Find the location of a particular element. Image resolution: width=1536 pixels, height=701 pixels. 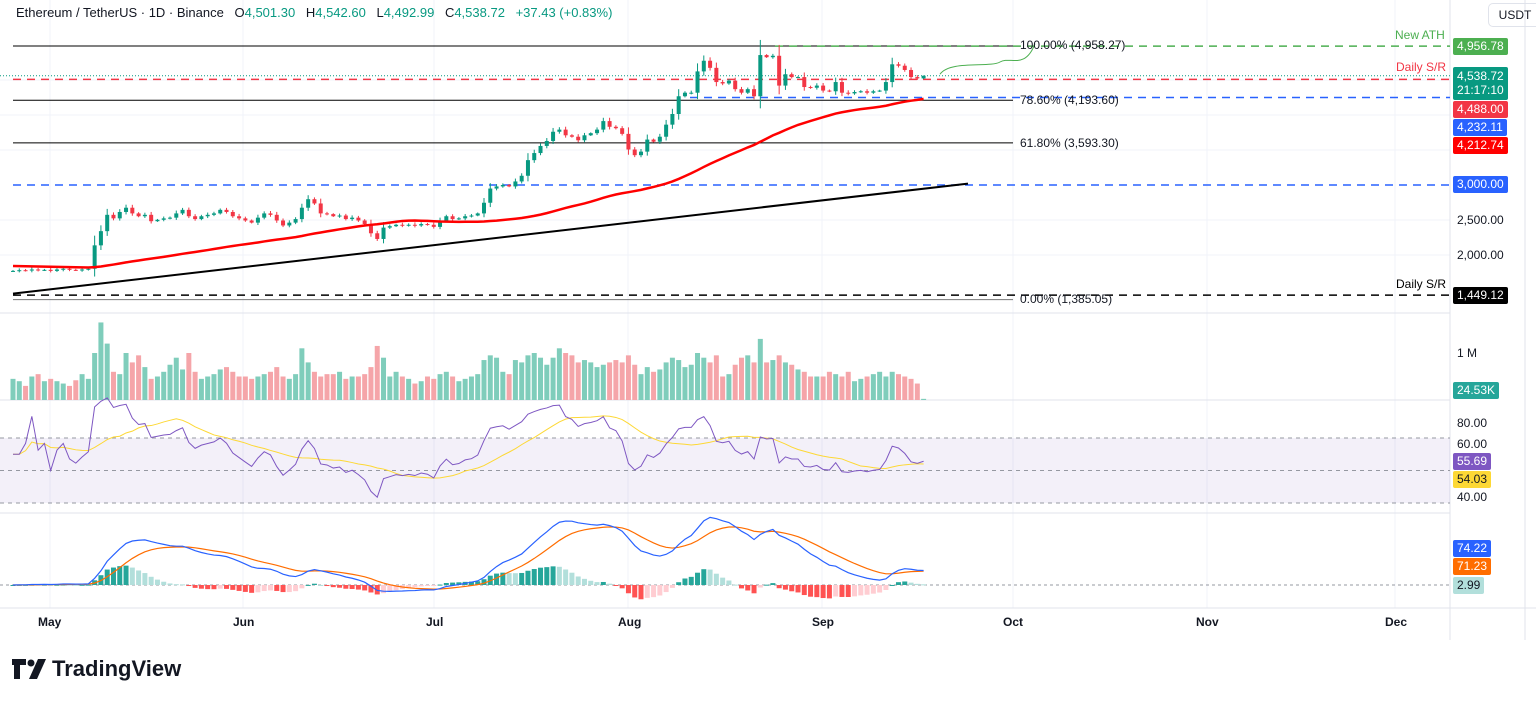

rsi-tick: 60.00 is located at coordinates (1472, 444).